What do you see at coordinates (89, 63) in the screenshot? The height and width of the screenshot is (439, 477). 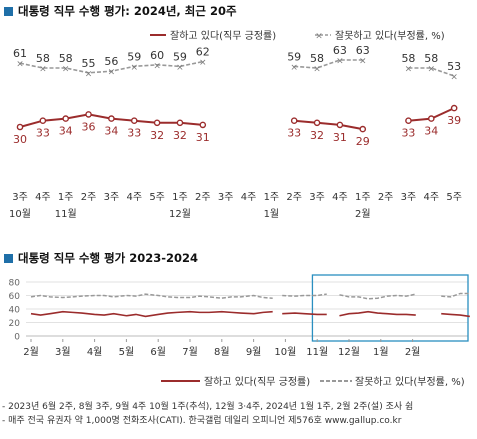 I see `negative-data-label: 55` at bounding box center [89, 63].